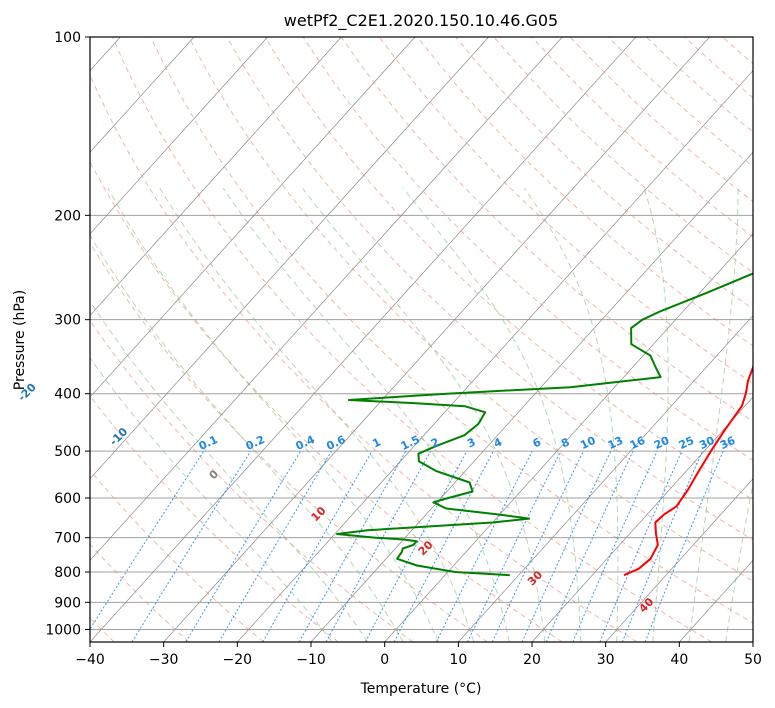 The image size is (775, 708). What do you see at coordinates (67, 334) in the screenshot?
I see `y-axis-ticks: 100 200 300 400 500 600 700 800 900 1000` at bounding box center [67, 334].